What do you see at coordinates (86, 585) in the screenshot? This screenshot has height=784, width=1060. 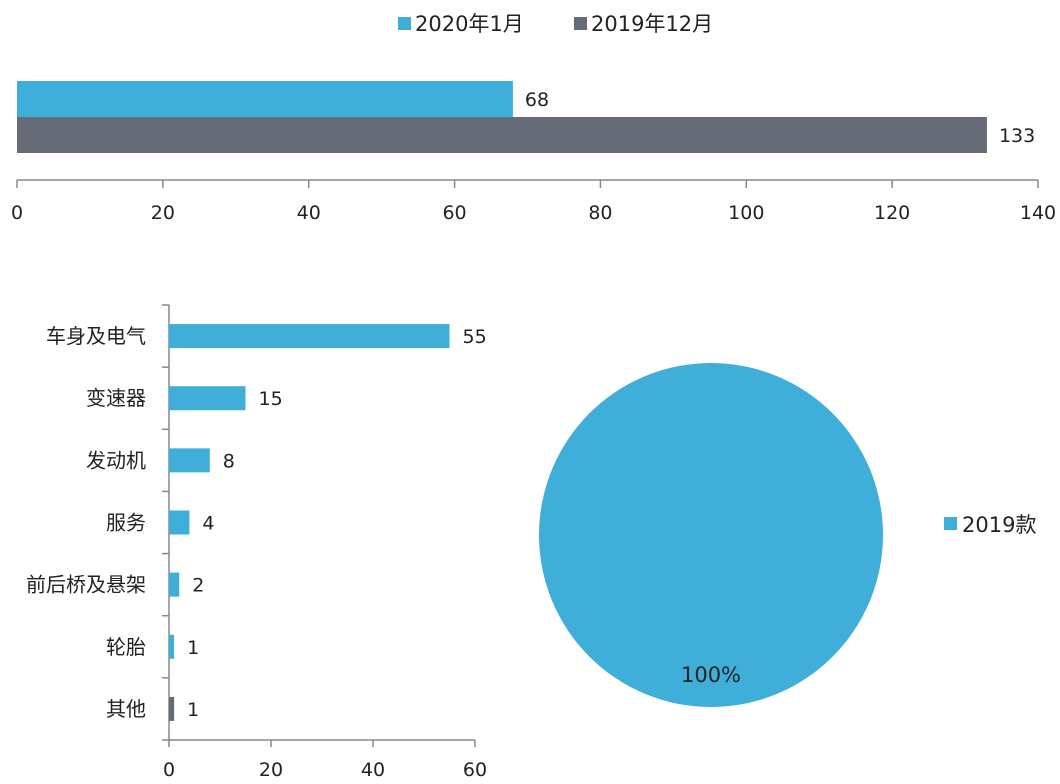 I see `category-label: 前后桥及悬架` at bounding box center [86, 585].